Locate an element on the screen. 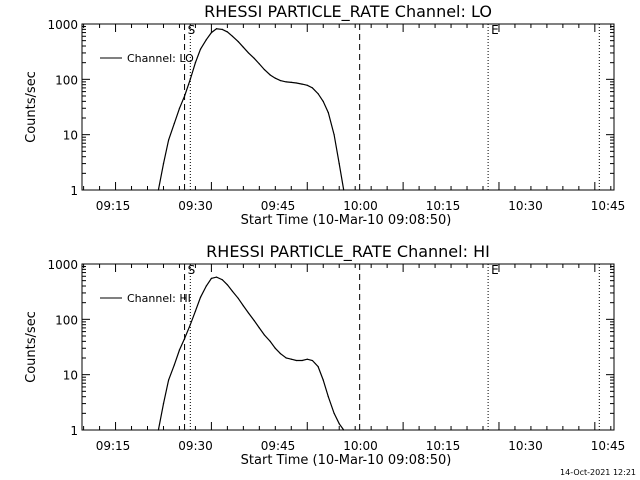  x-tick-label: 10:15 is located at coordinates (443, 206).